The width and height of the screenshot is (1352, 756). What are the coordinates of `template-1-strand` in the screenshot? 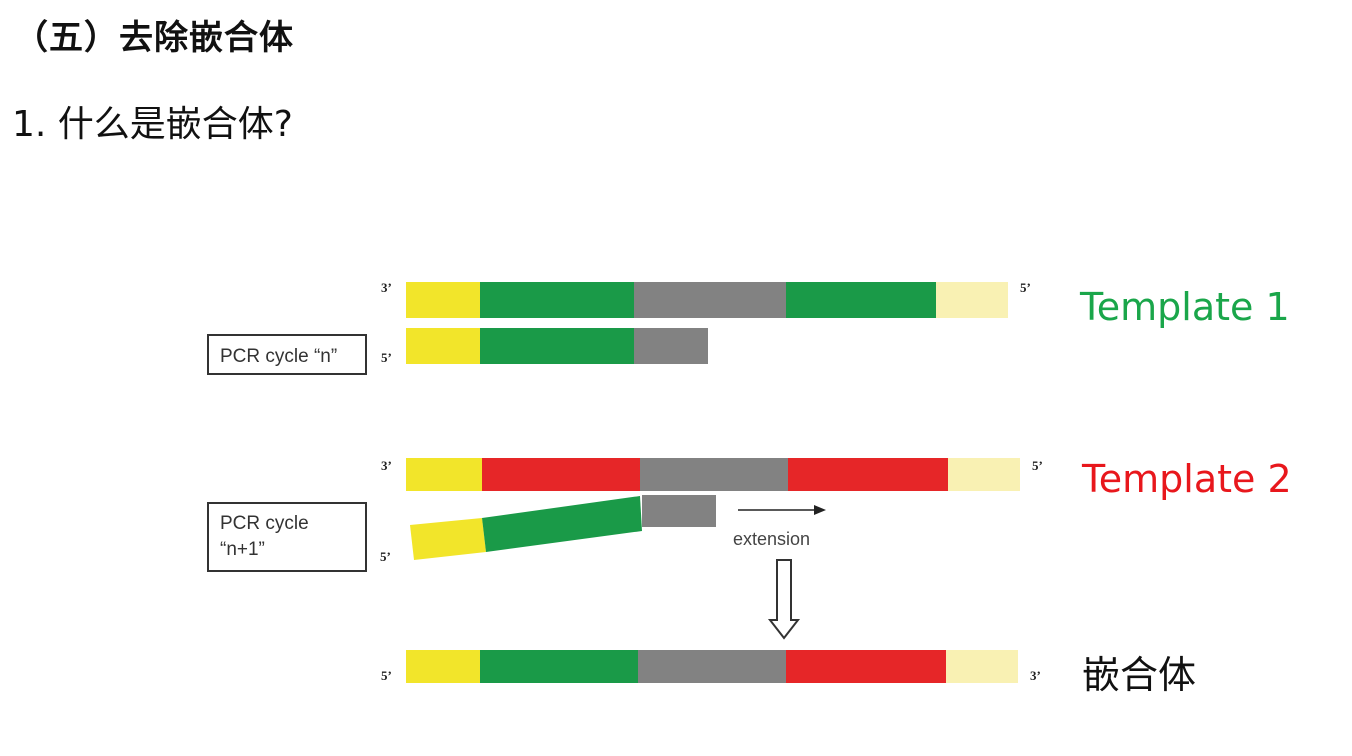 It's located at (707, 300).